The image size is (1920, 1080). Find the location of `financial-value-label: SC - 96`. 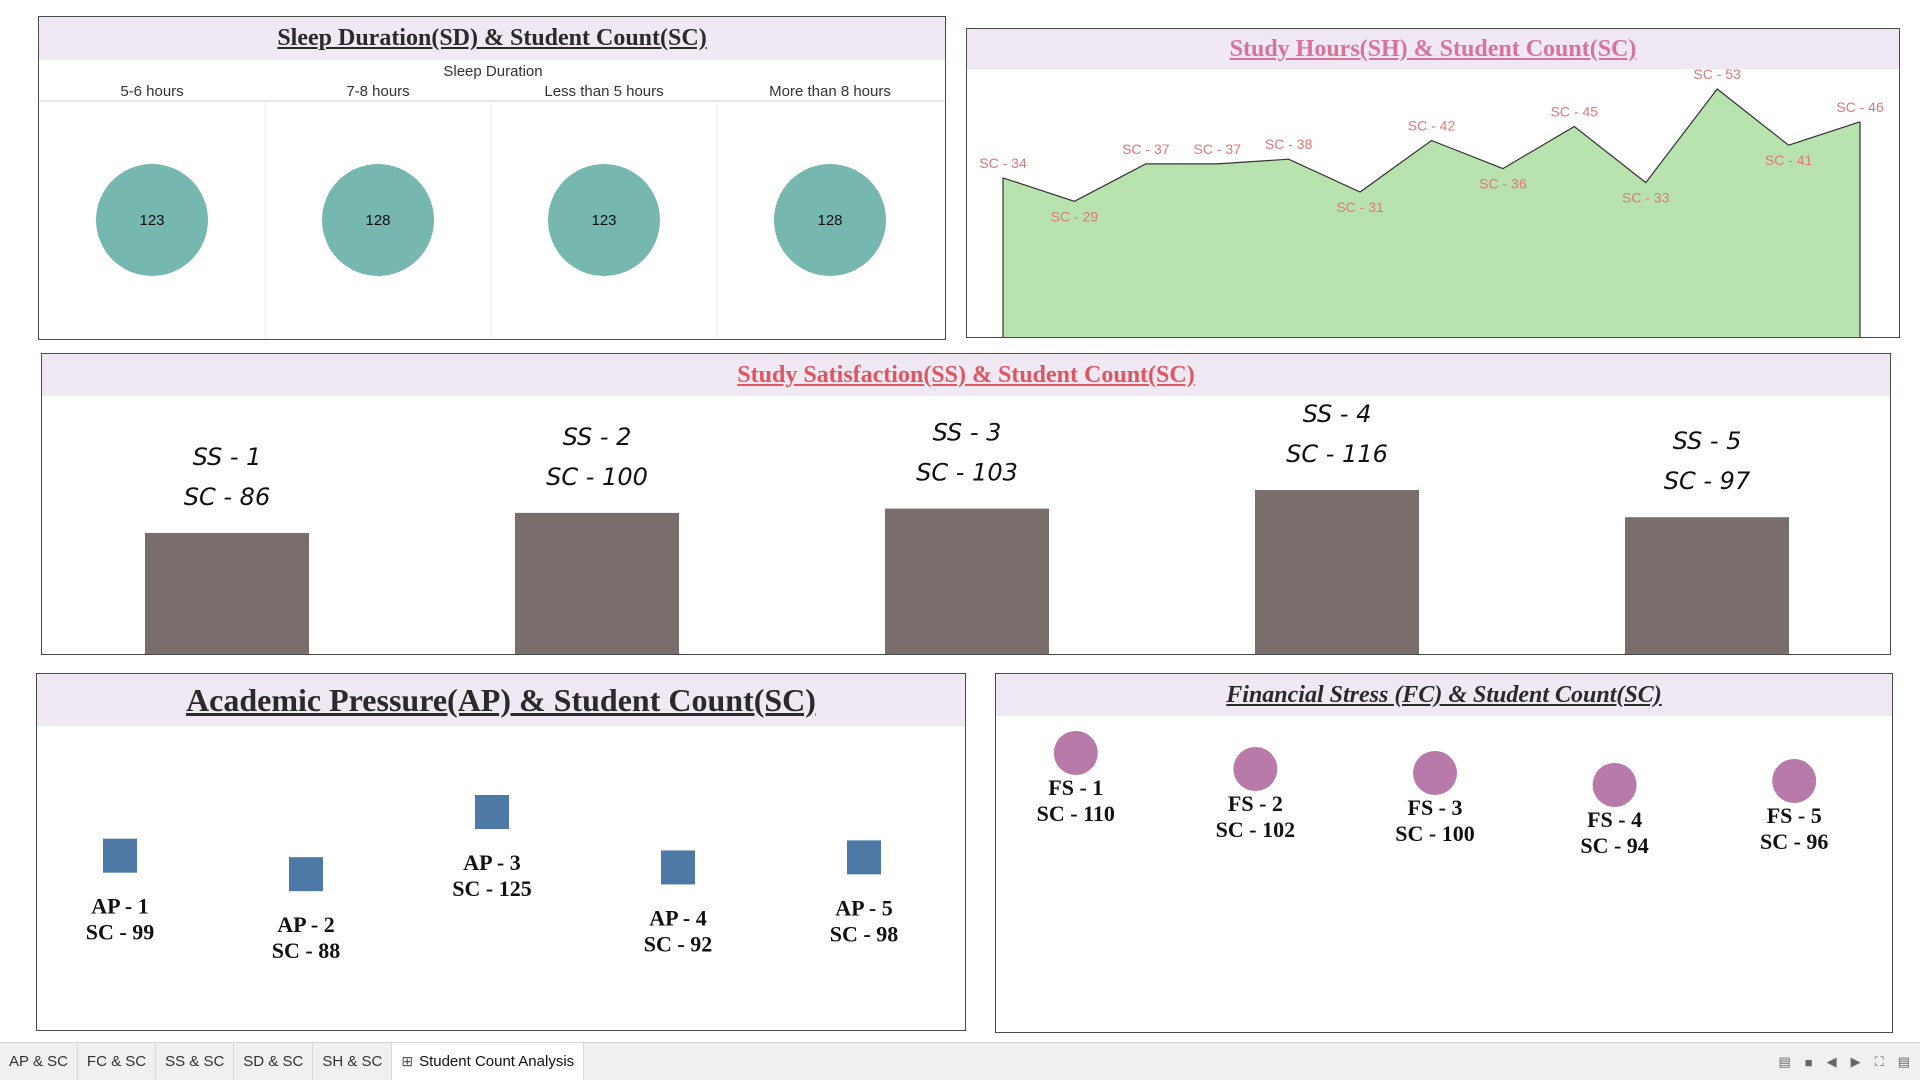

financial-value-label: SC - 96 is located at coordinates (1794, 841).